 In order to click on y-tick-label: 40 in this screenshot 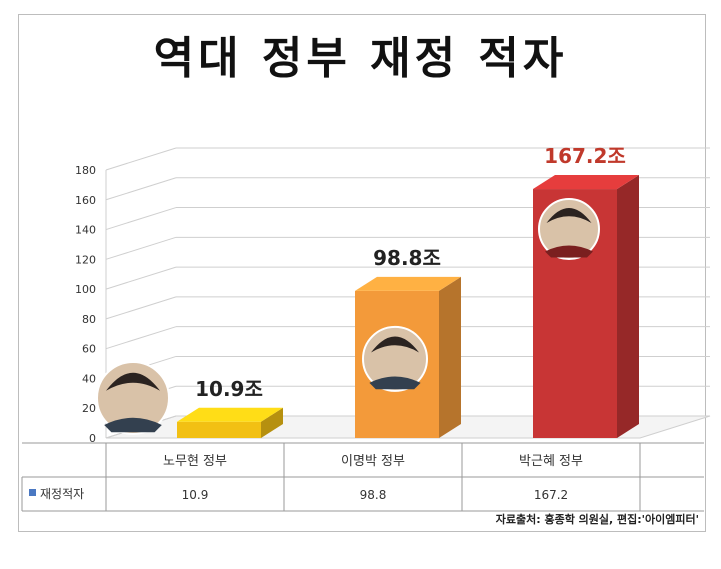, I will do `click(89, 378)`.